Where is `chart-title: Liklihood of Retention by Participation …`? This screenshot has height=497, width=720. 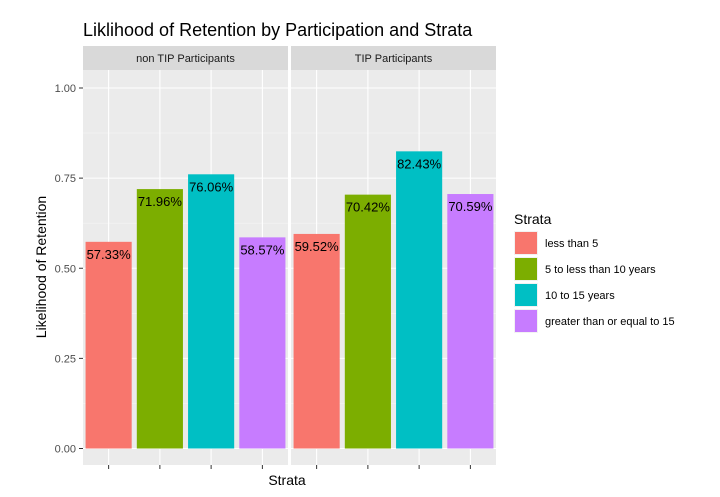
chart-title: Liklihood of Retention by Participation … is located at coordinates (278, 30).